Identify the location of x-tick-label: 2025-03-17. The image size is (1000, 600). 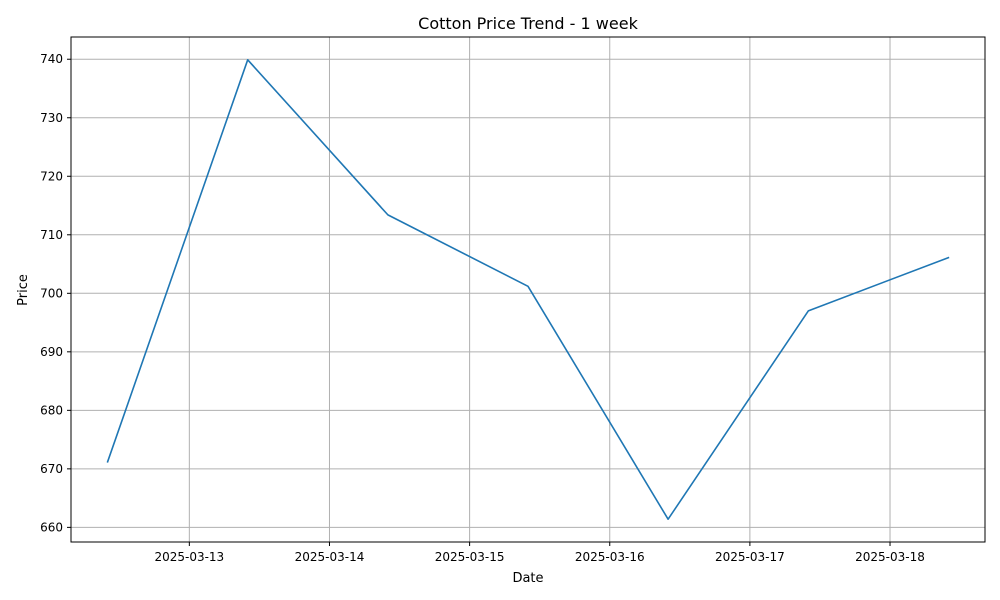
(750, 557).